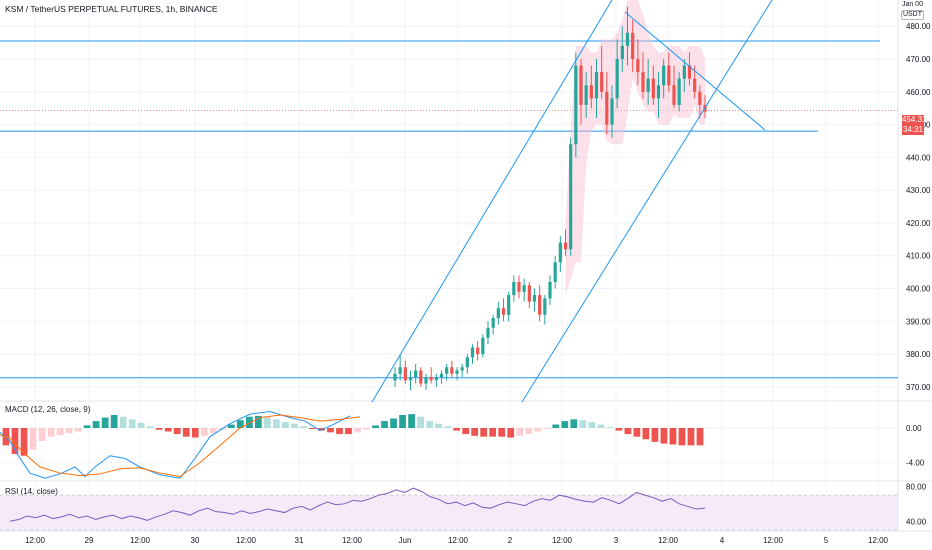  What do you see at coordinates (89, 540) in the screenshot?
I see `time-tick-label: 29` at bounding box center [89, 540].